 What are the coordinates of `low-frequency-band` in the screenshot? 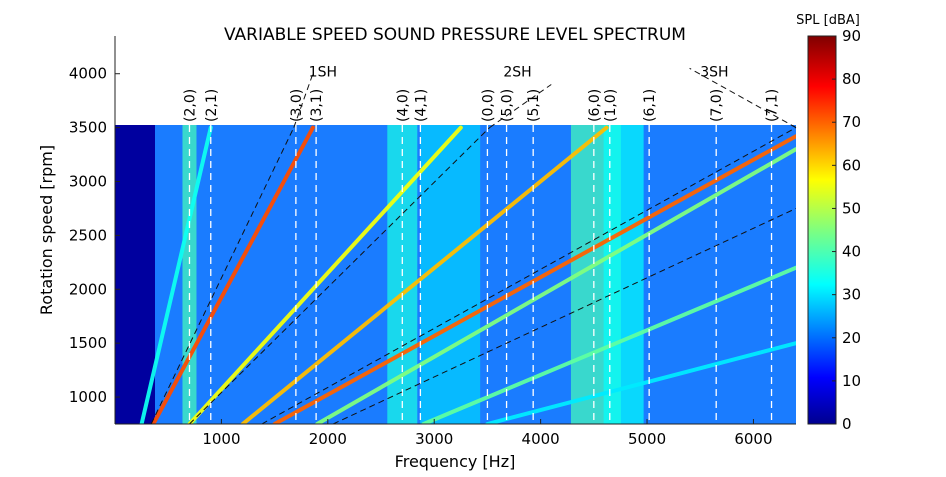 It's located at (135, 274).